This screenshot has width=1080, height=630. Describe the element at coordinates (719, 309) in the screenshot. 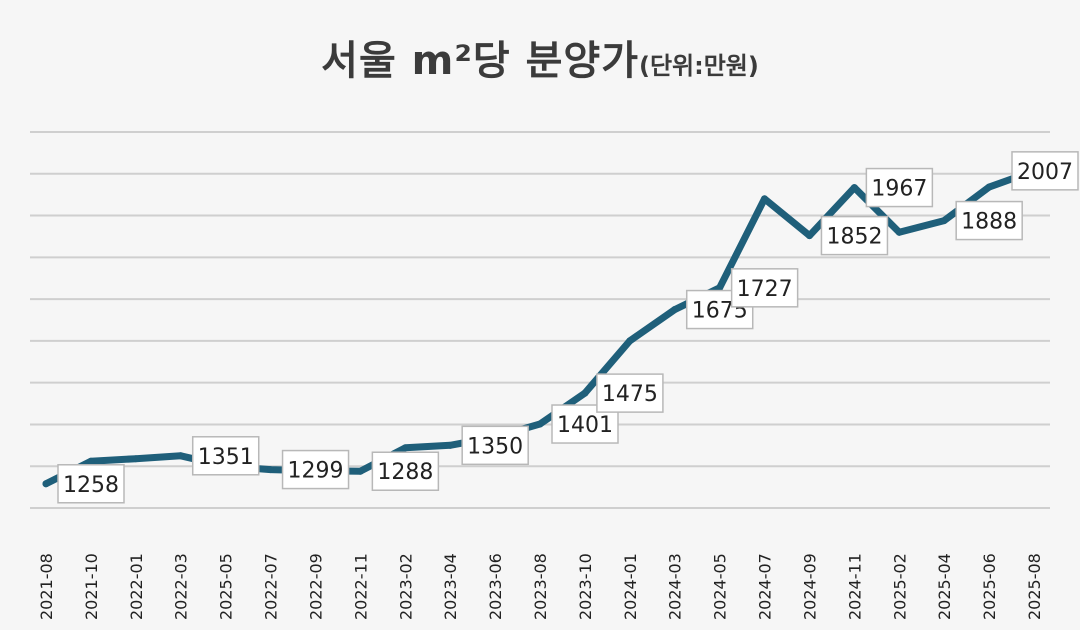

I see `data-label: 1675` at that location.